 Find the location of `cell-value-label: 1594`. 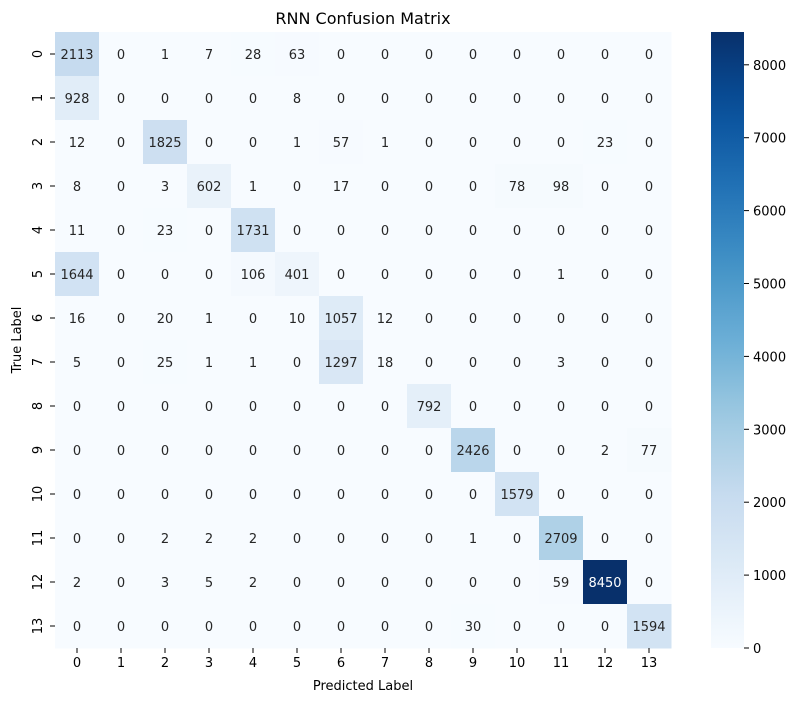

cell-value-label: 1594 is located at coordinates (648, 627).